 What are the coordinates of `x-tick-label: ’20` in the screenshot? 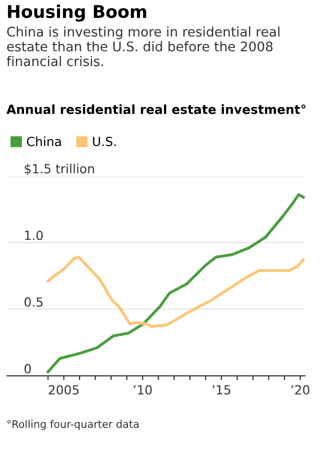 It's located at (300, 390).